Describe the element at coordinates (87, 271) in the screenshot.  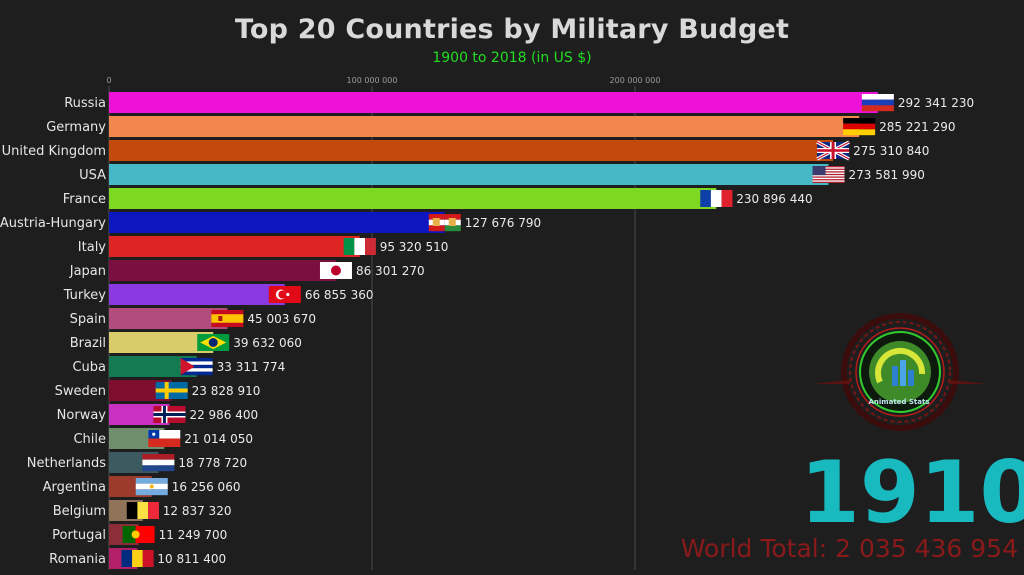
I see `category-label: Japan` at that location.